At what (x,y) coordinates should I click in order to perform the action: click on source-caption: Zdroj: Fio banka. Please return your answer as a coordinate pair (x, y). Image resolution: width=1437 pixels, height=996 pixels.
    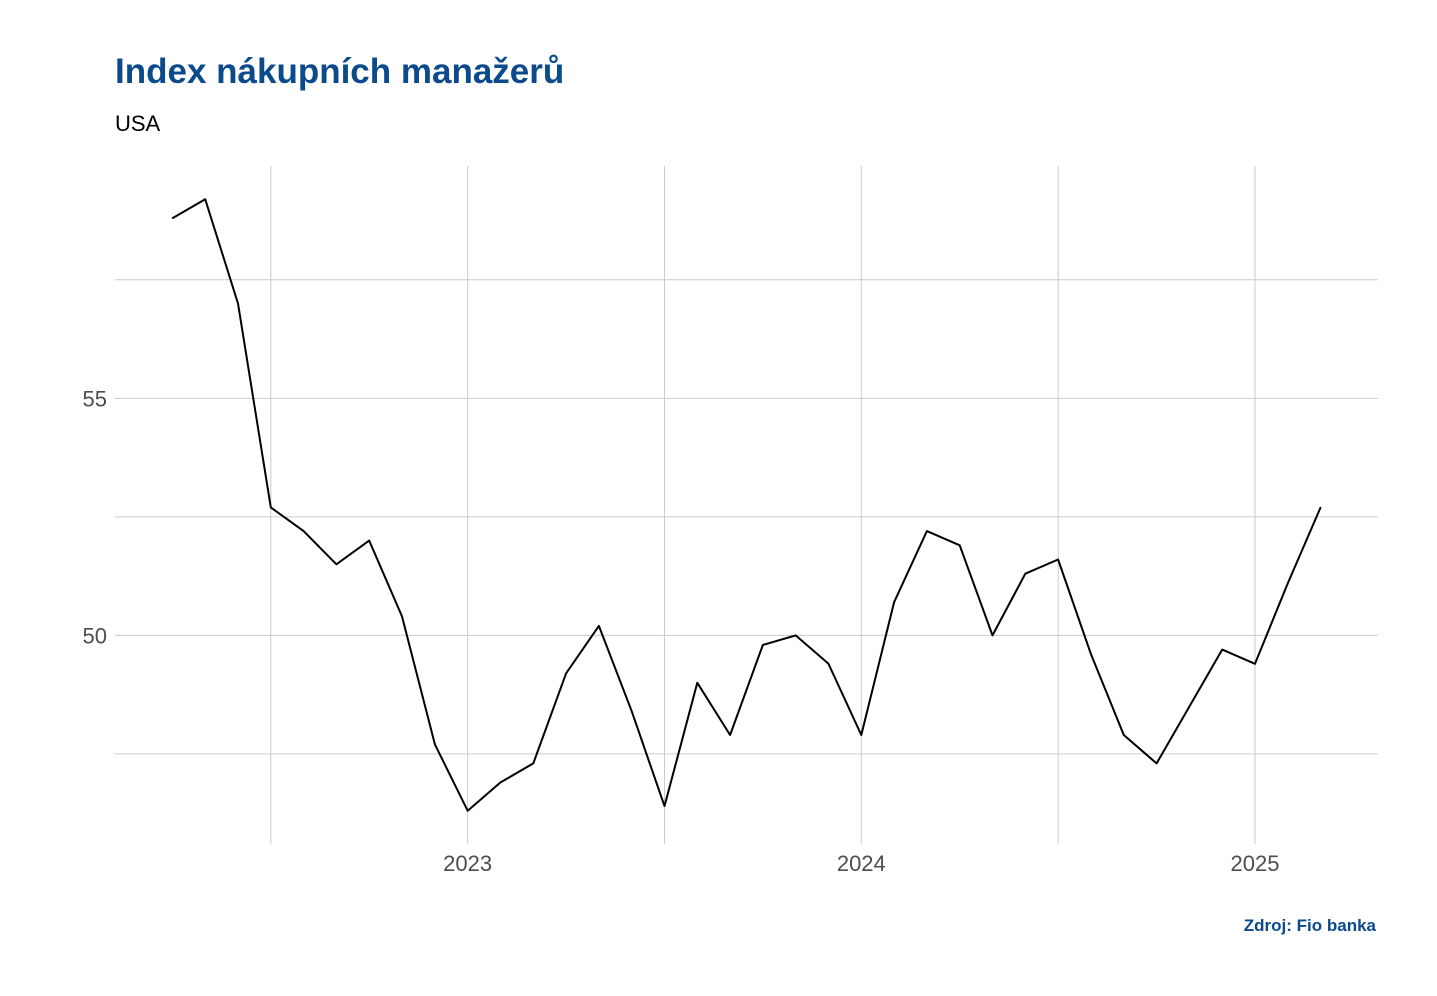
    Looking at the image, I should click on (1309, 925).